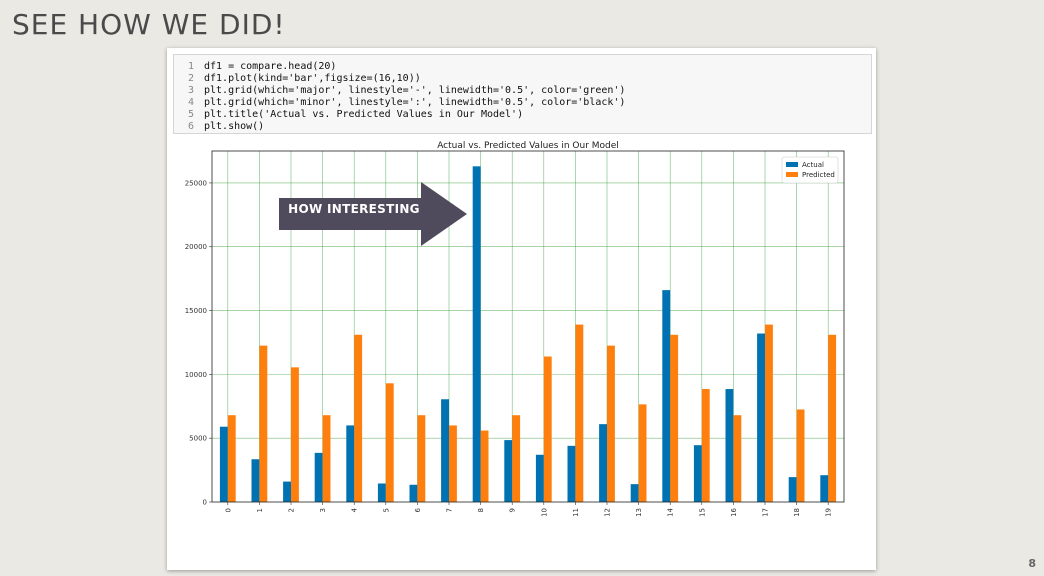 This screenshot has height=576, width=1044. I want to click on code-text: df1 = compare.head(20), so click(270, 66).